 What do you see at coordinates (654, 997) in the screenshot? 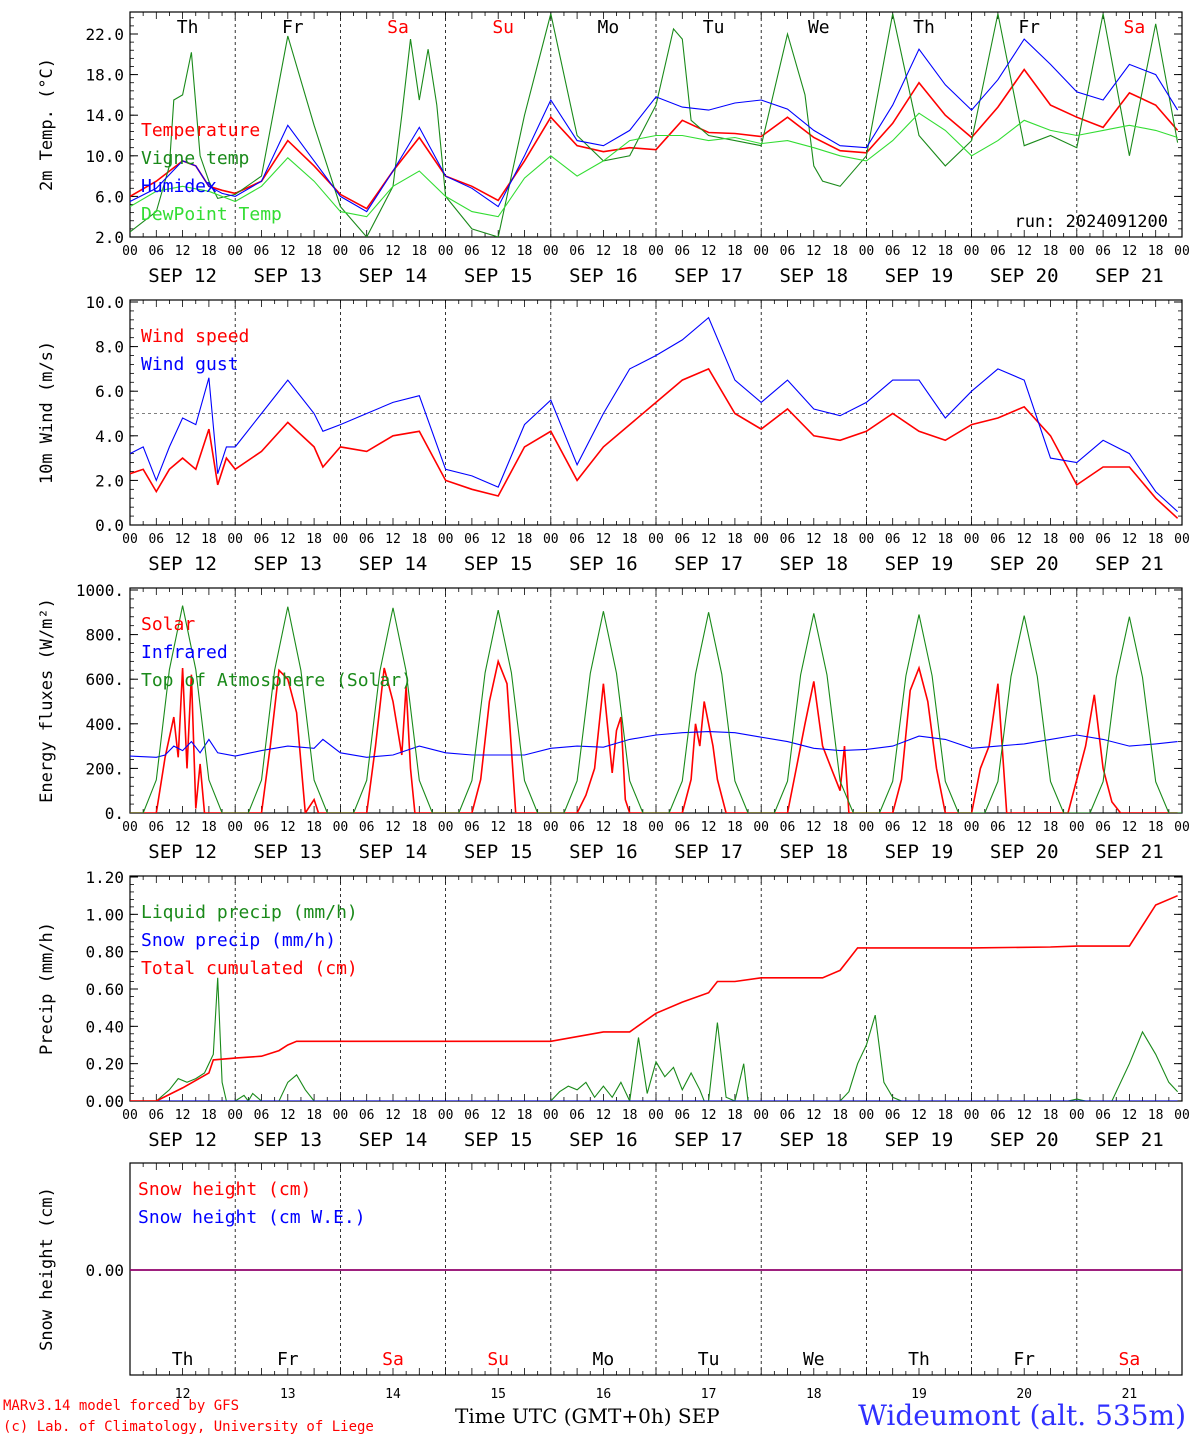
I see `series-total-cumulated-cm-` at bounding box center [654, 997].